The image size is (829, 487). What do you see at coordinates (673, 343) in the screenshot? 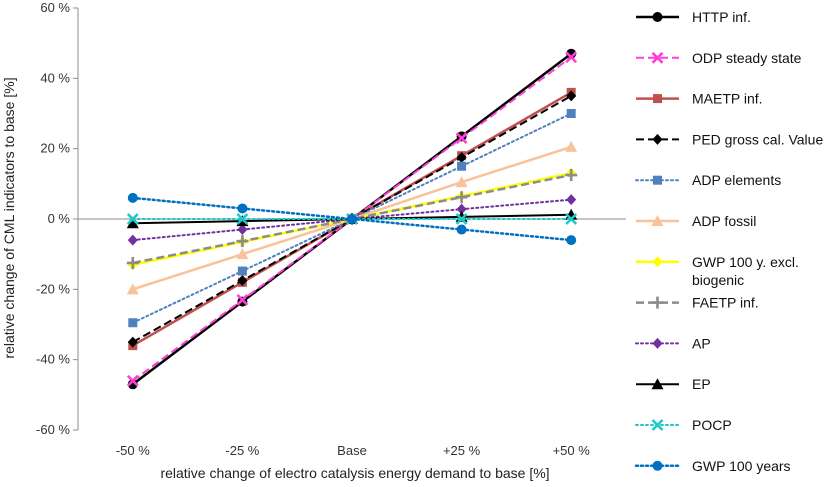
I see `legend-item: AP` at bounding box center [673, 343].